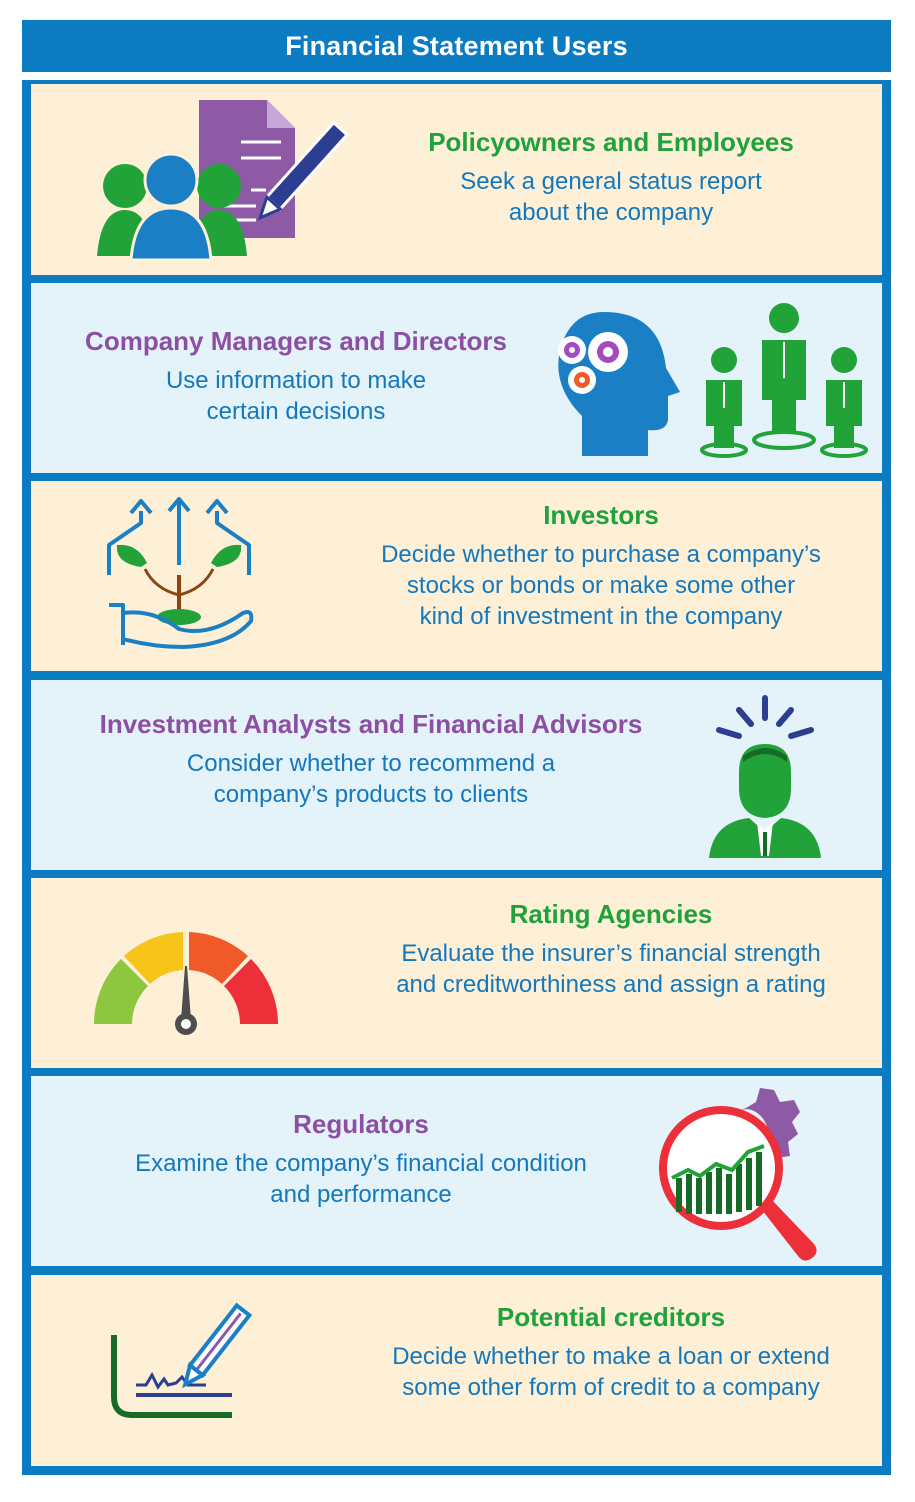 This screenshot has height=1502, width=915. Describe the element at coordinates (619, 384) in the screenshot. I see `head-gears-icon` at that location.